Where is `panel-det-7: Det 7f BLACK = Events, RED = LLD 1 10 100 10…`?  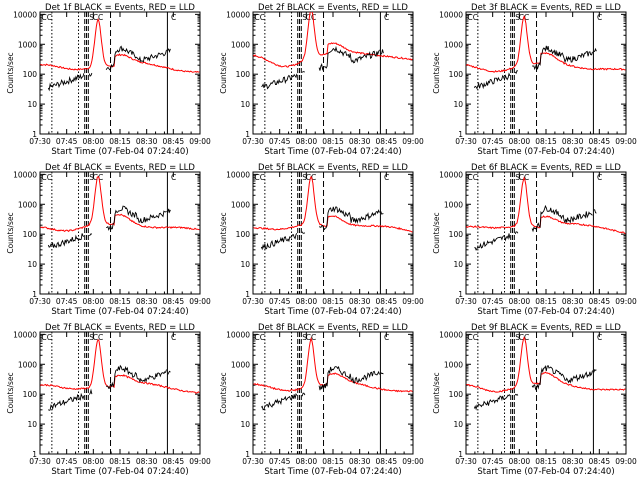 panel-det-7: Det 7f BLACK = Events, RED = LLD 1 10 100 10… is located at coordinates (108, 400).